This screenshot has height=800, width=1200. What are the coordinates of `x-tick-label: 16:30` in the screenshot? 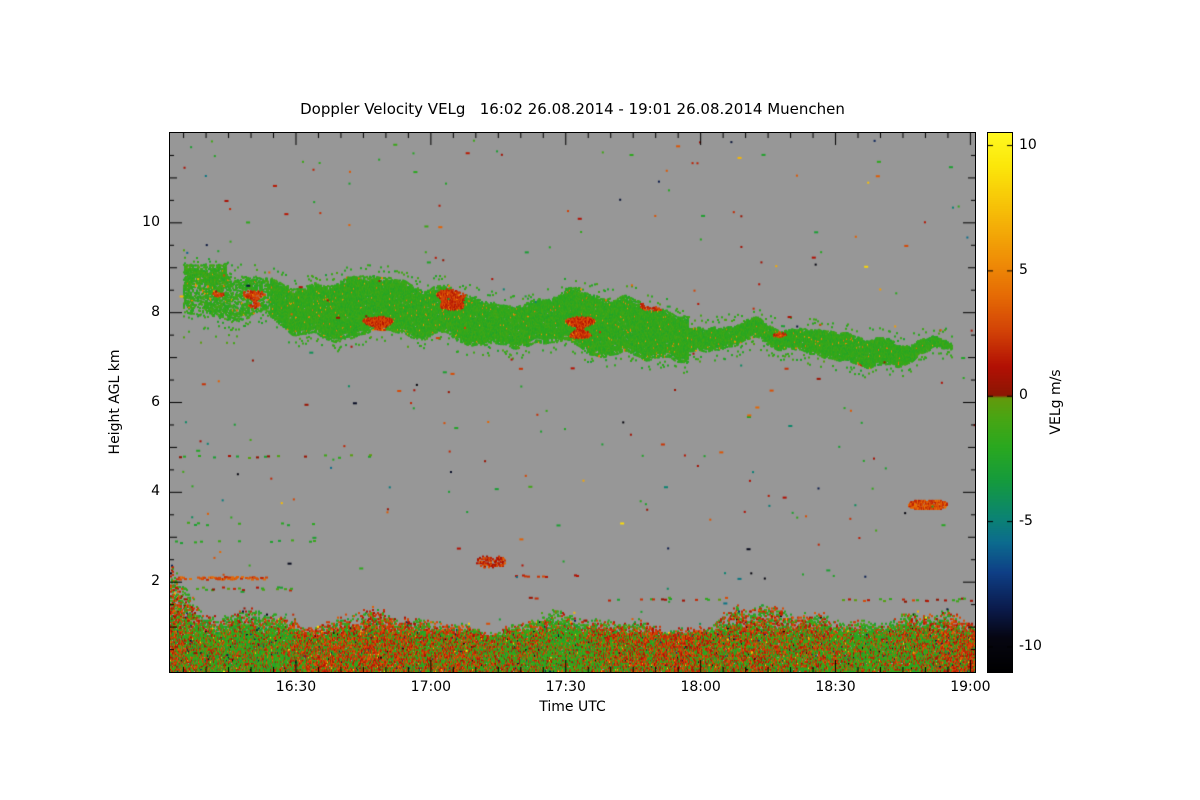 It's located at (296, 687).